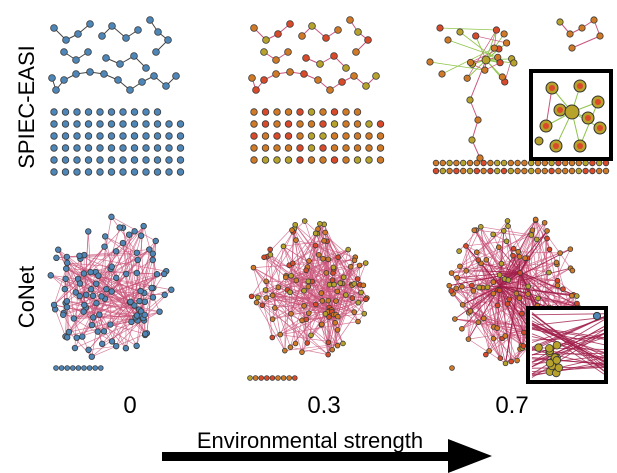 Image resolution: width=617 pixels, height=473 pixels. I want to click on inset-node-core, so click(560, 110).